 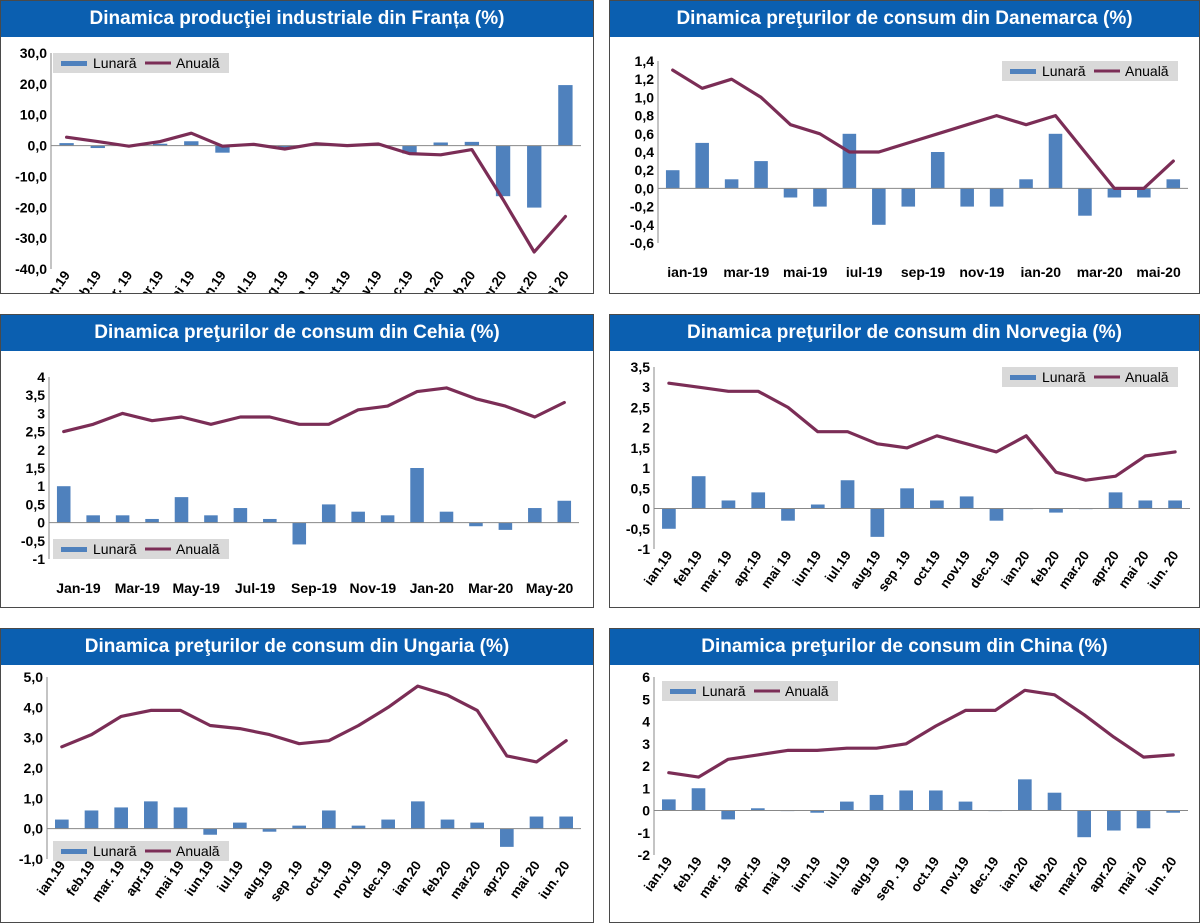 I want to click on x-tick-label: mar.20, so click(x=465, y=880).